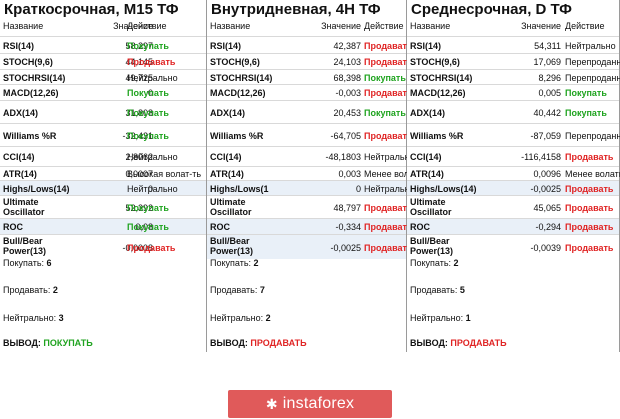  I want to click on indicator-row: Highs/Lows(1 0 Нейтрально, so click(311, 187).